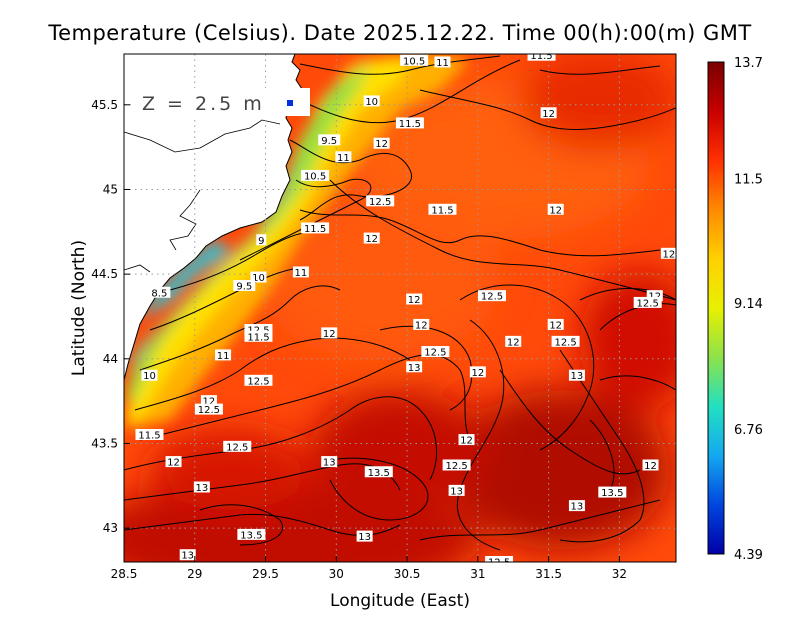 The height and width of the screenshot is (618, 800). I want to click on x-tick-label: 31.5, so click(548, 574).